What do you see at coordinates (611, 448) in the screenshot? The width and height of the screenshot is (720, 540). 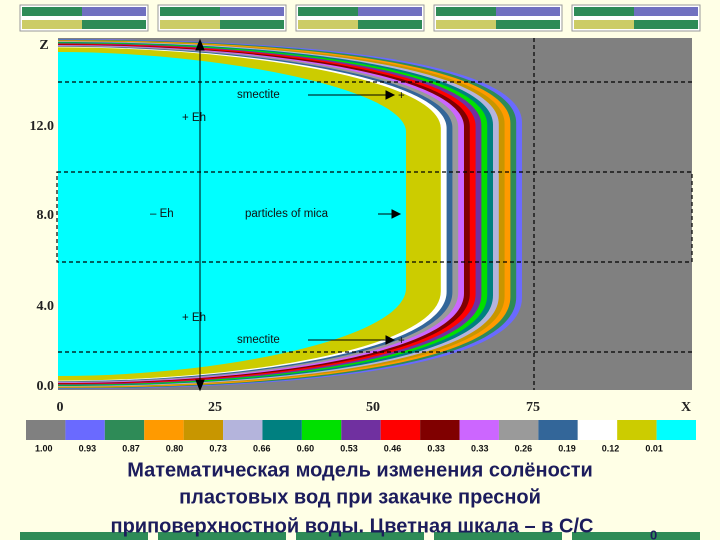 I see `scale-label: 0.12` at bounding box center [611, 448].